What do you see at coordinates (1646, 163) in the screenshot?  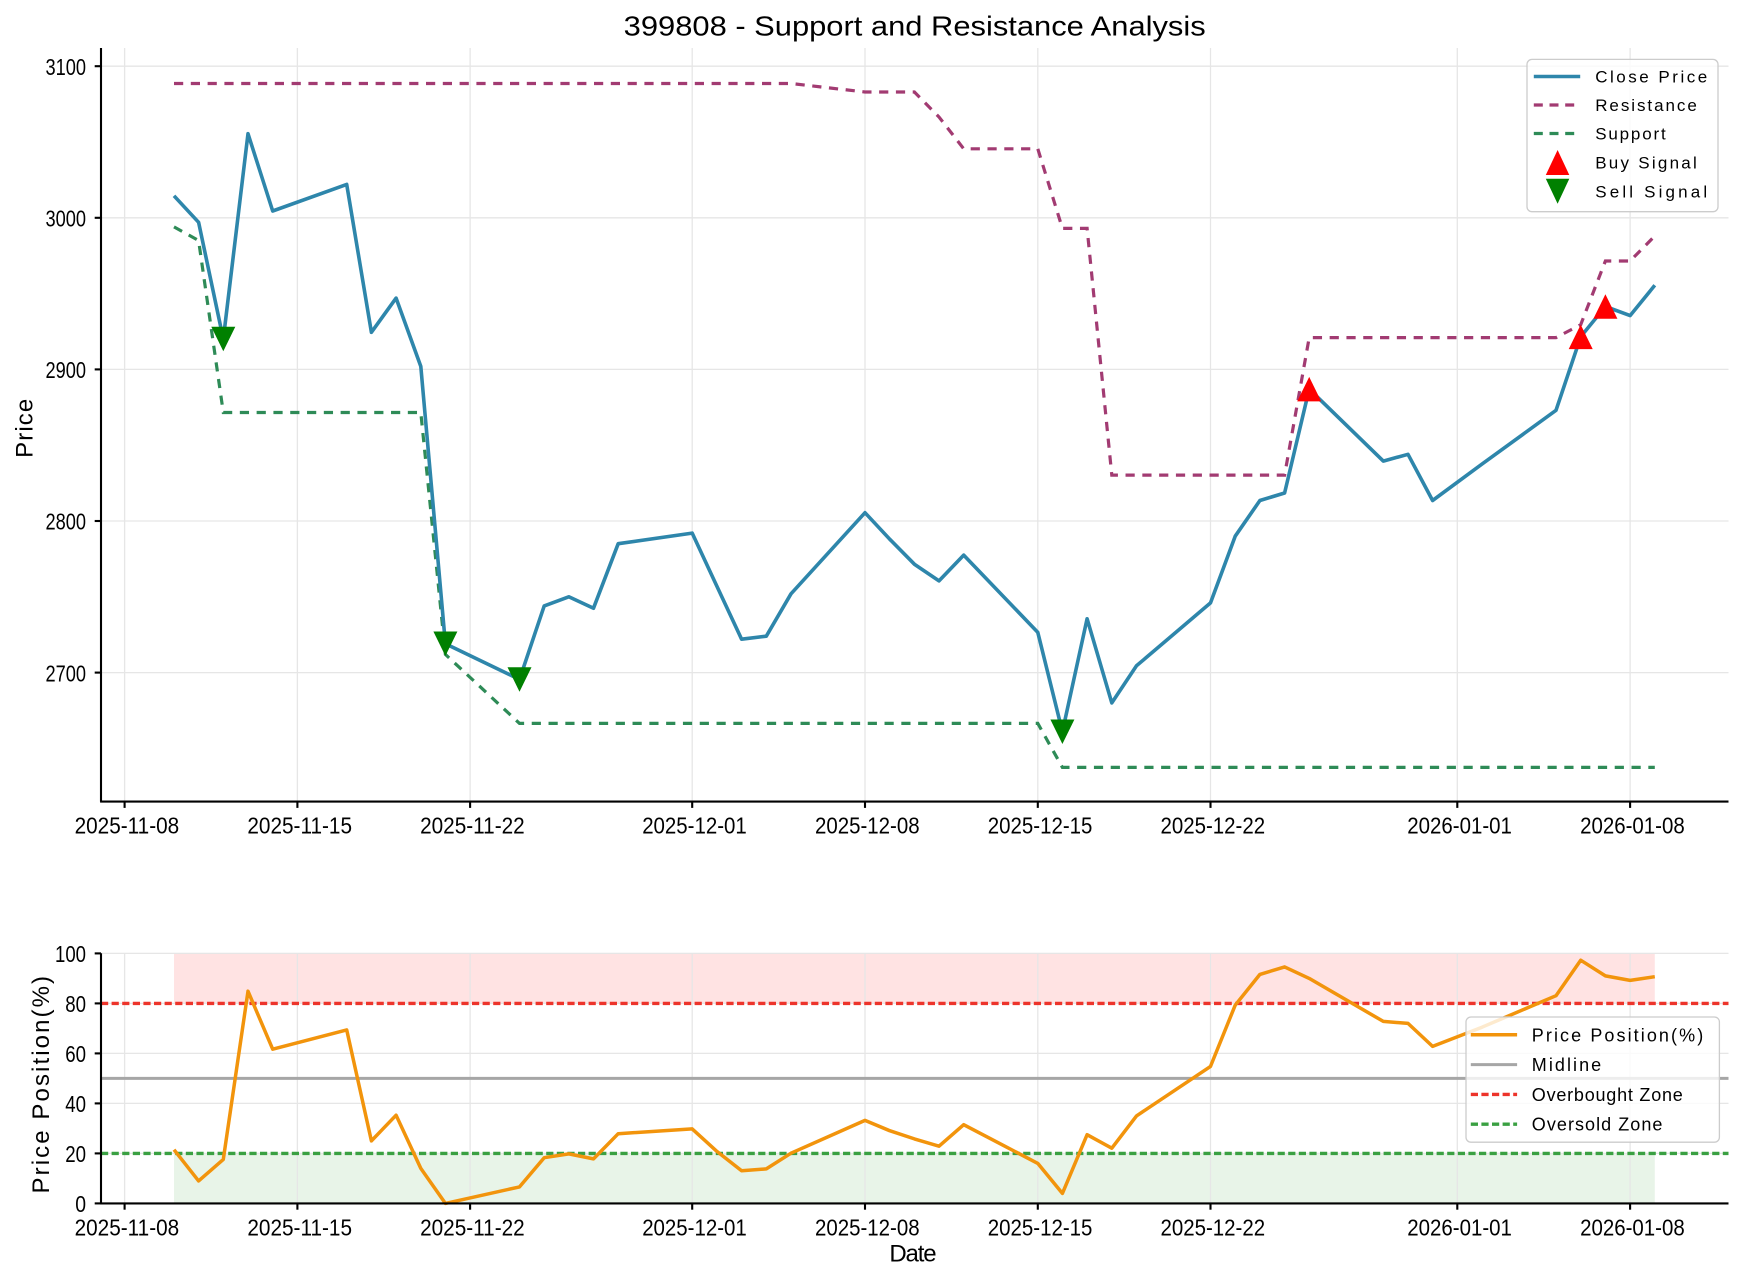 I see `svg-text: Buy Signal` at bounding box center [1646, 163].